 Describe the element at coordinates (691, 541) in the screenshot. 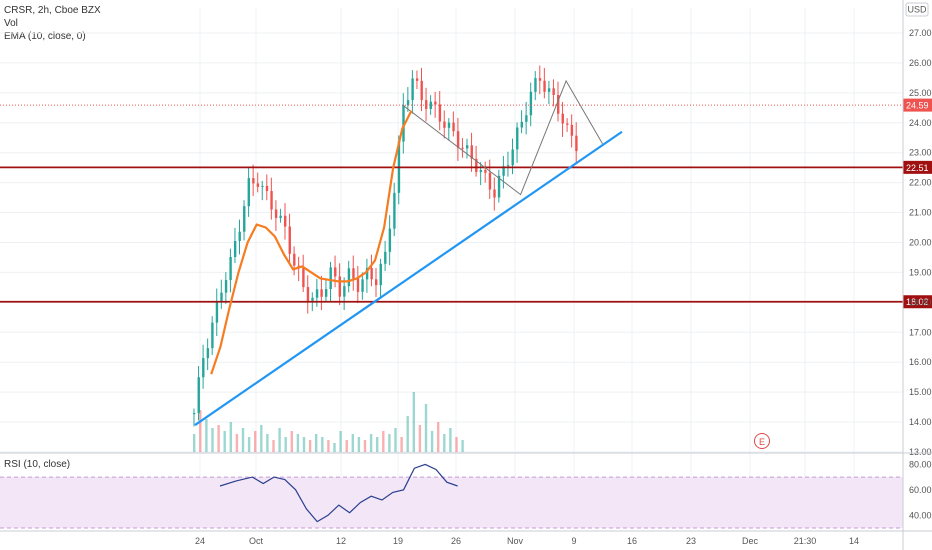

I see `time-tick-label: 23` at that location.